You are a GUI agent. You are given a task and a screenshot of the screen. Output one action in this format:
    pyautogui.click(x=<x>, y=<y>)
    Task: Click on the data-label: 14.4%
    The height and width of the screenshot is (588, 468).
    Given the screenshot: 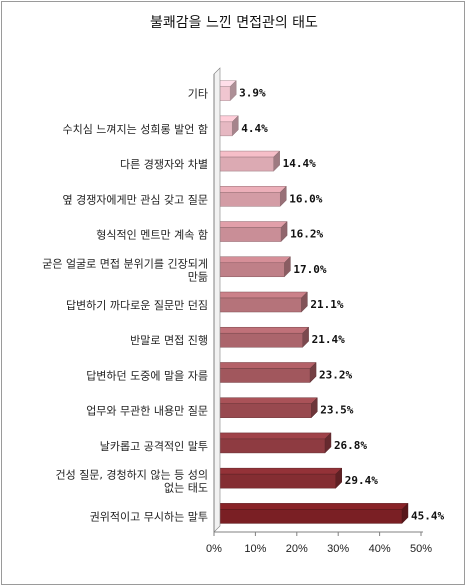 What is the action you would take?
    pyautogui.click(x=299, y=163)
    